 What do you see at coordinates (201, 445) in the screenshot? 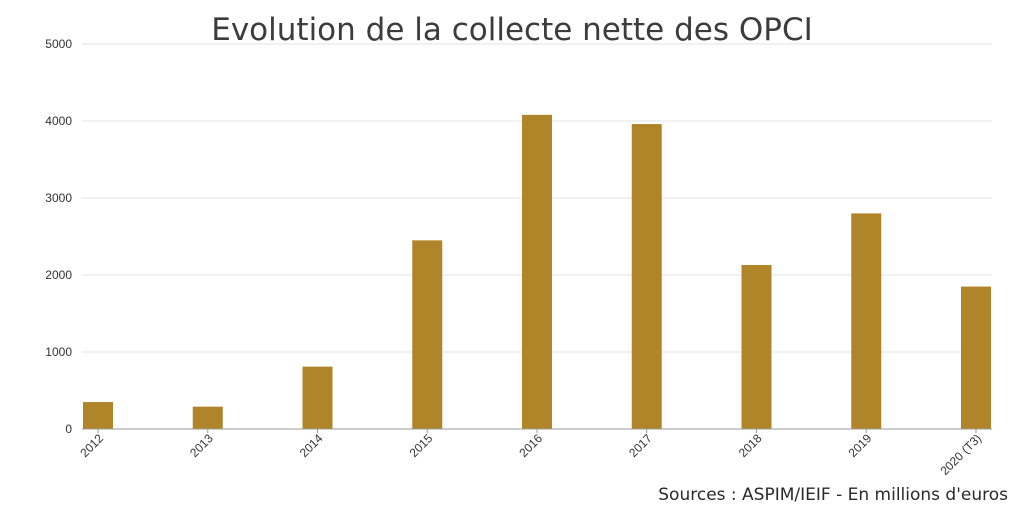
I see `x-tick-label: 2013` at bounding box center [201, 445].